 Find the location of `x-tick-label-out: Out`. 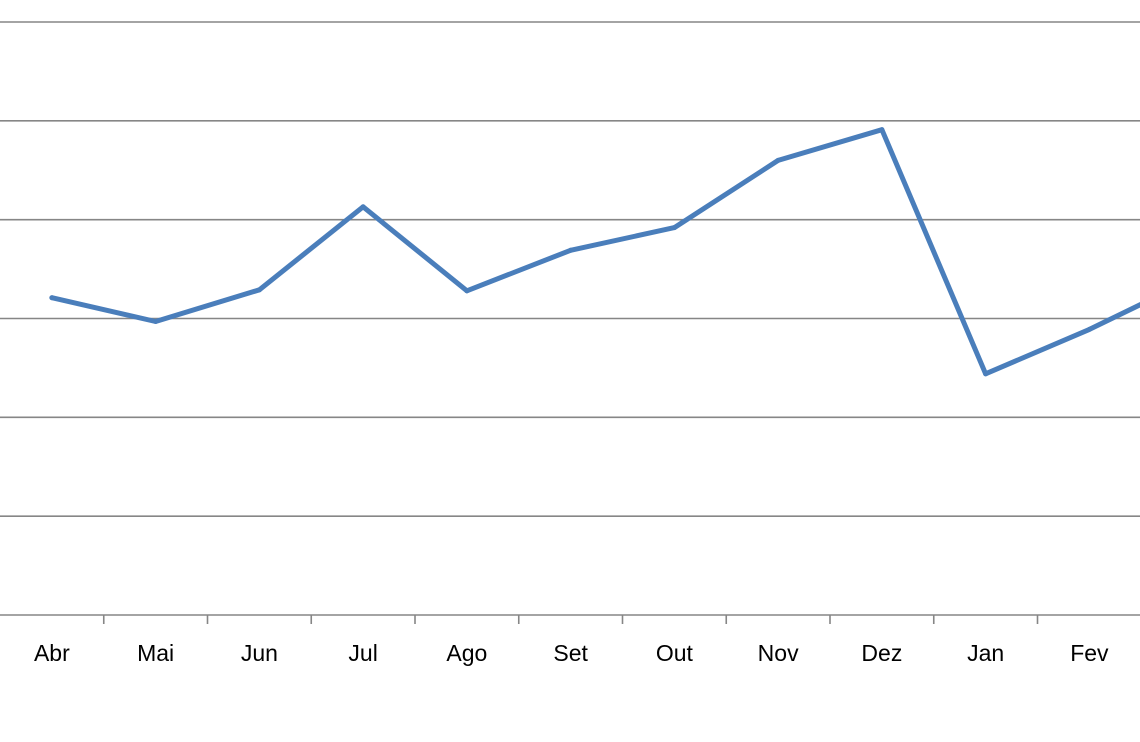

x-tick-label-out: Out is located at coordinates (675, 653).